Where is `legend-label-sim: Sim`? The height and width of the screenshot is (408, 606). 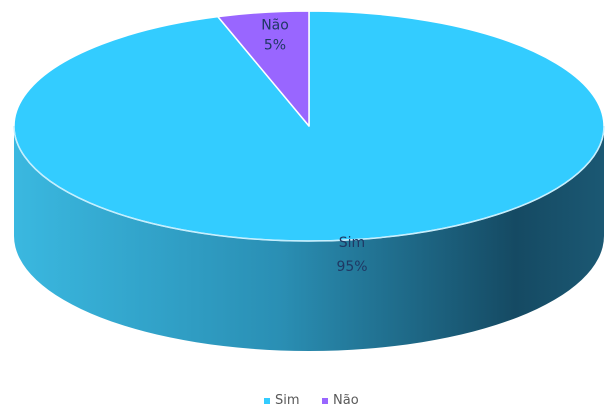
legend-label-sim: Sim is located at coordinates (287, 400).